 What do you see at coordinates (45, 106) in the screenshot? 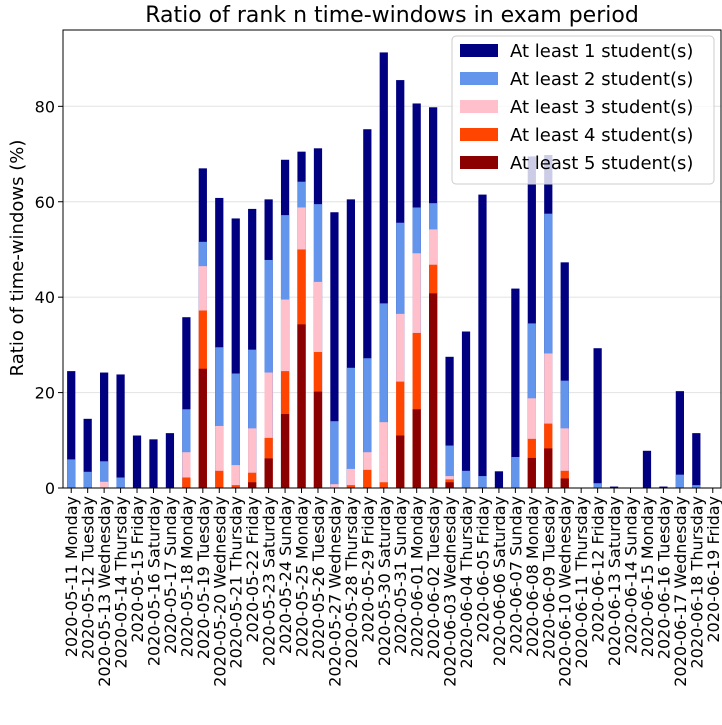
I see `y-tick-label: 80` at bounding box center [45, 106].